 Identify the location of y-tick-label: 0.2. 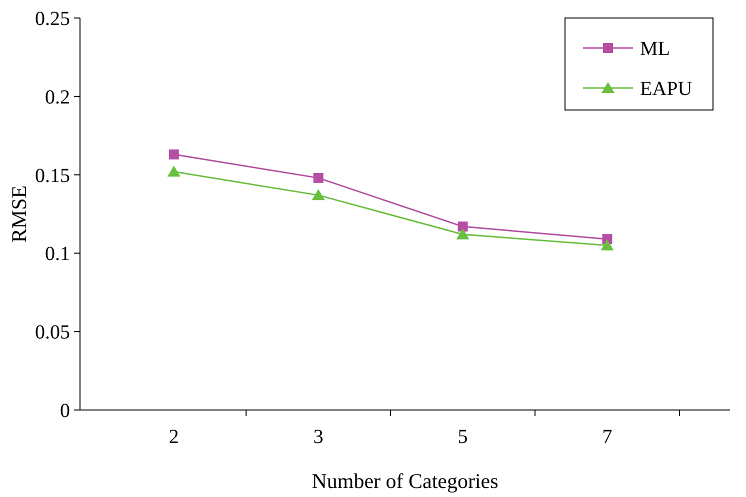
(57, 97).